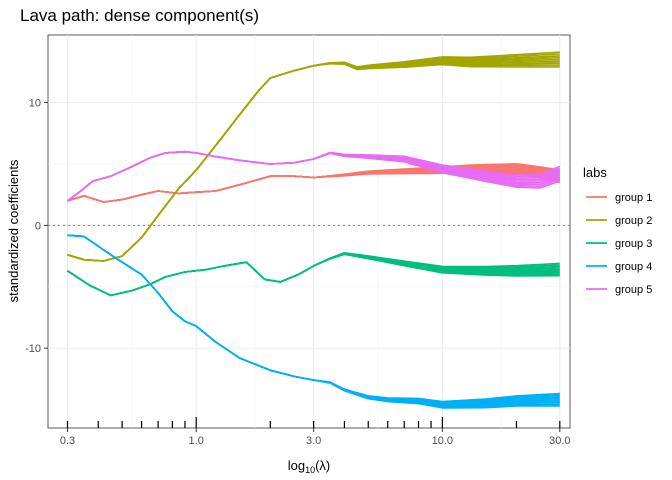 This screenshot has width=672, height=480. What do you see at coordinates (13, 230) in the screenshot?
I see `y-axis-title: standardized coefficients` at bounding box center [13, 230].